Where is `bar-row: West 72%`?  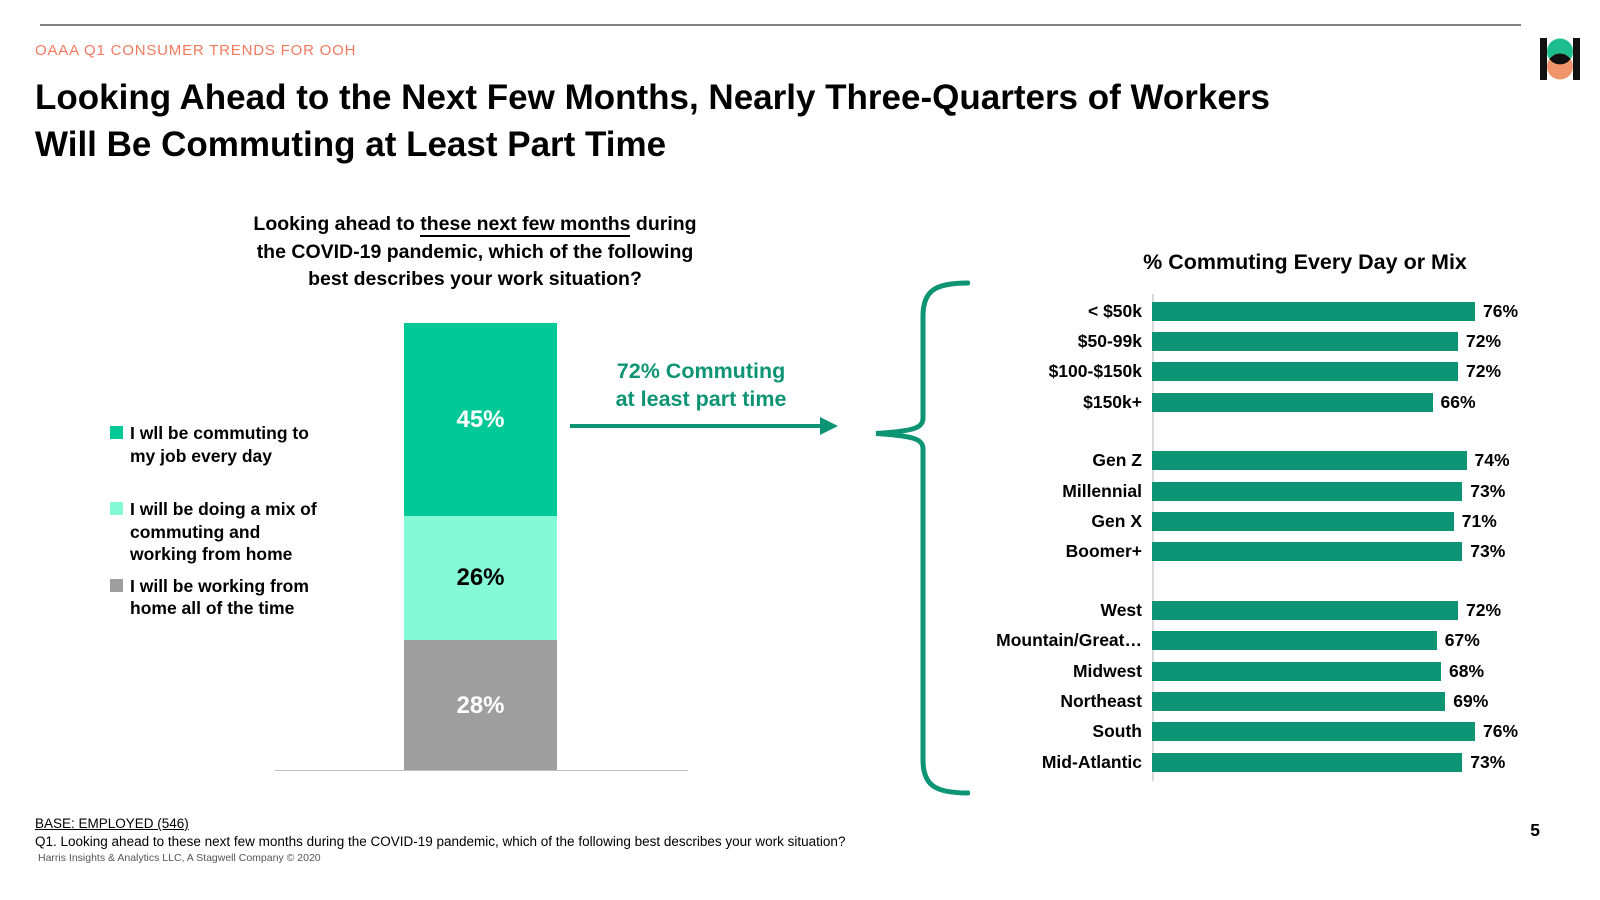 bar-row: West 72% is located at coordinates (1280, 610).